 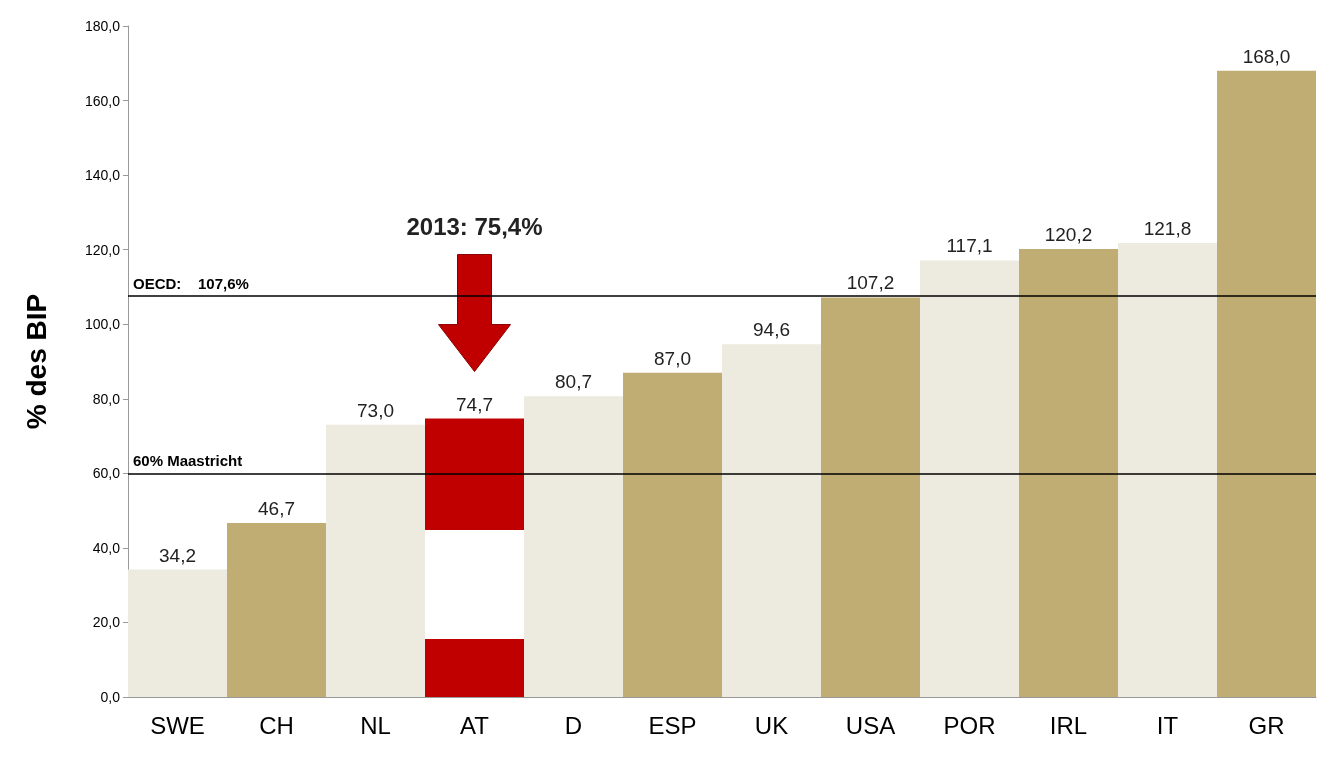 I want to click on y-tick-label: 60,0, so click(x=106, y=473).